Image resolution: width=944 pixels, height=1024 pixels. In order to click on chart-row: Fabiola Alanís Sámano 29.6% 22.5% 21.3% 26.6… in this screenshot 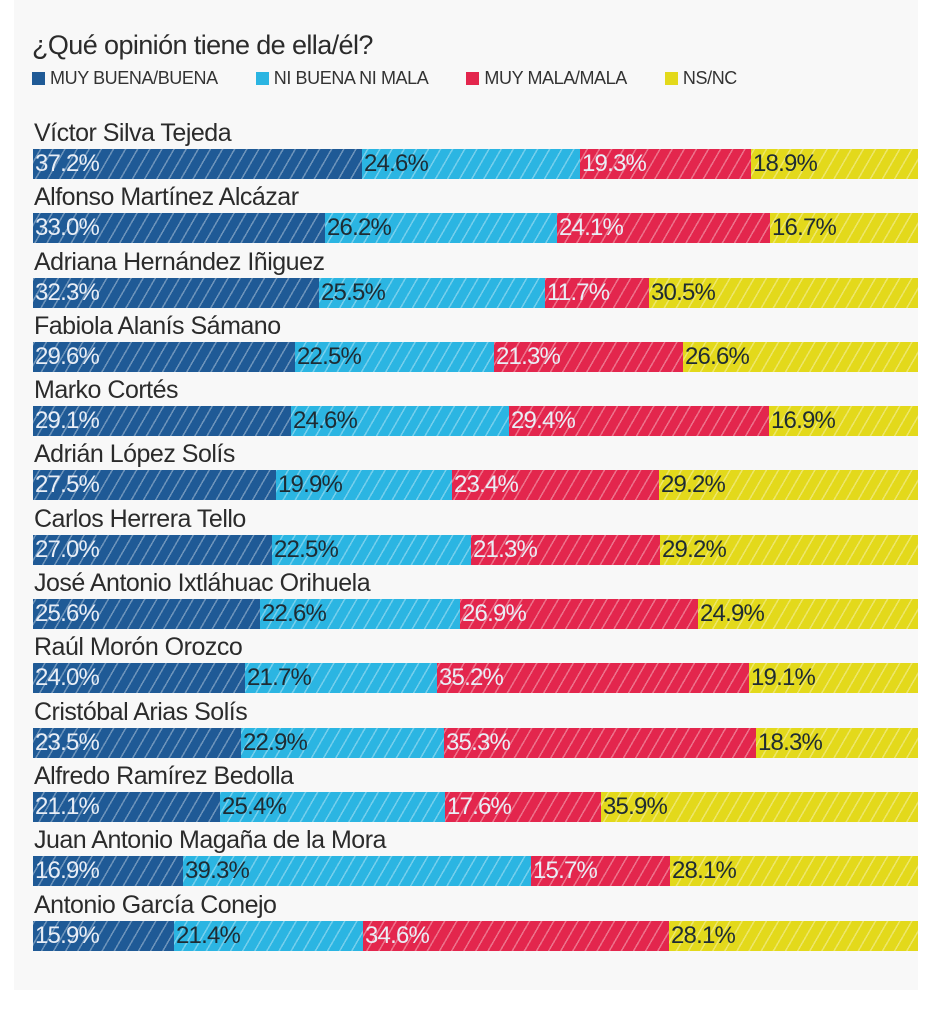, I will do `click(475, 342)`.